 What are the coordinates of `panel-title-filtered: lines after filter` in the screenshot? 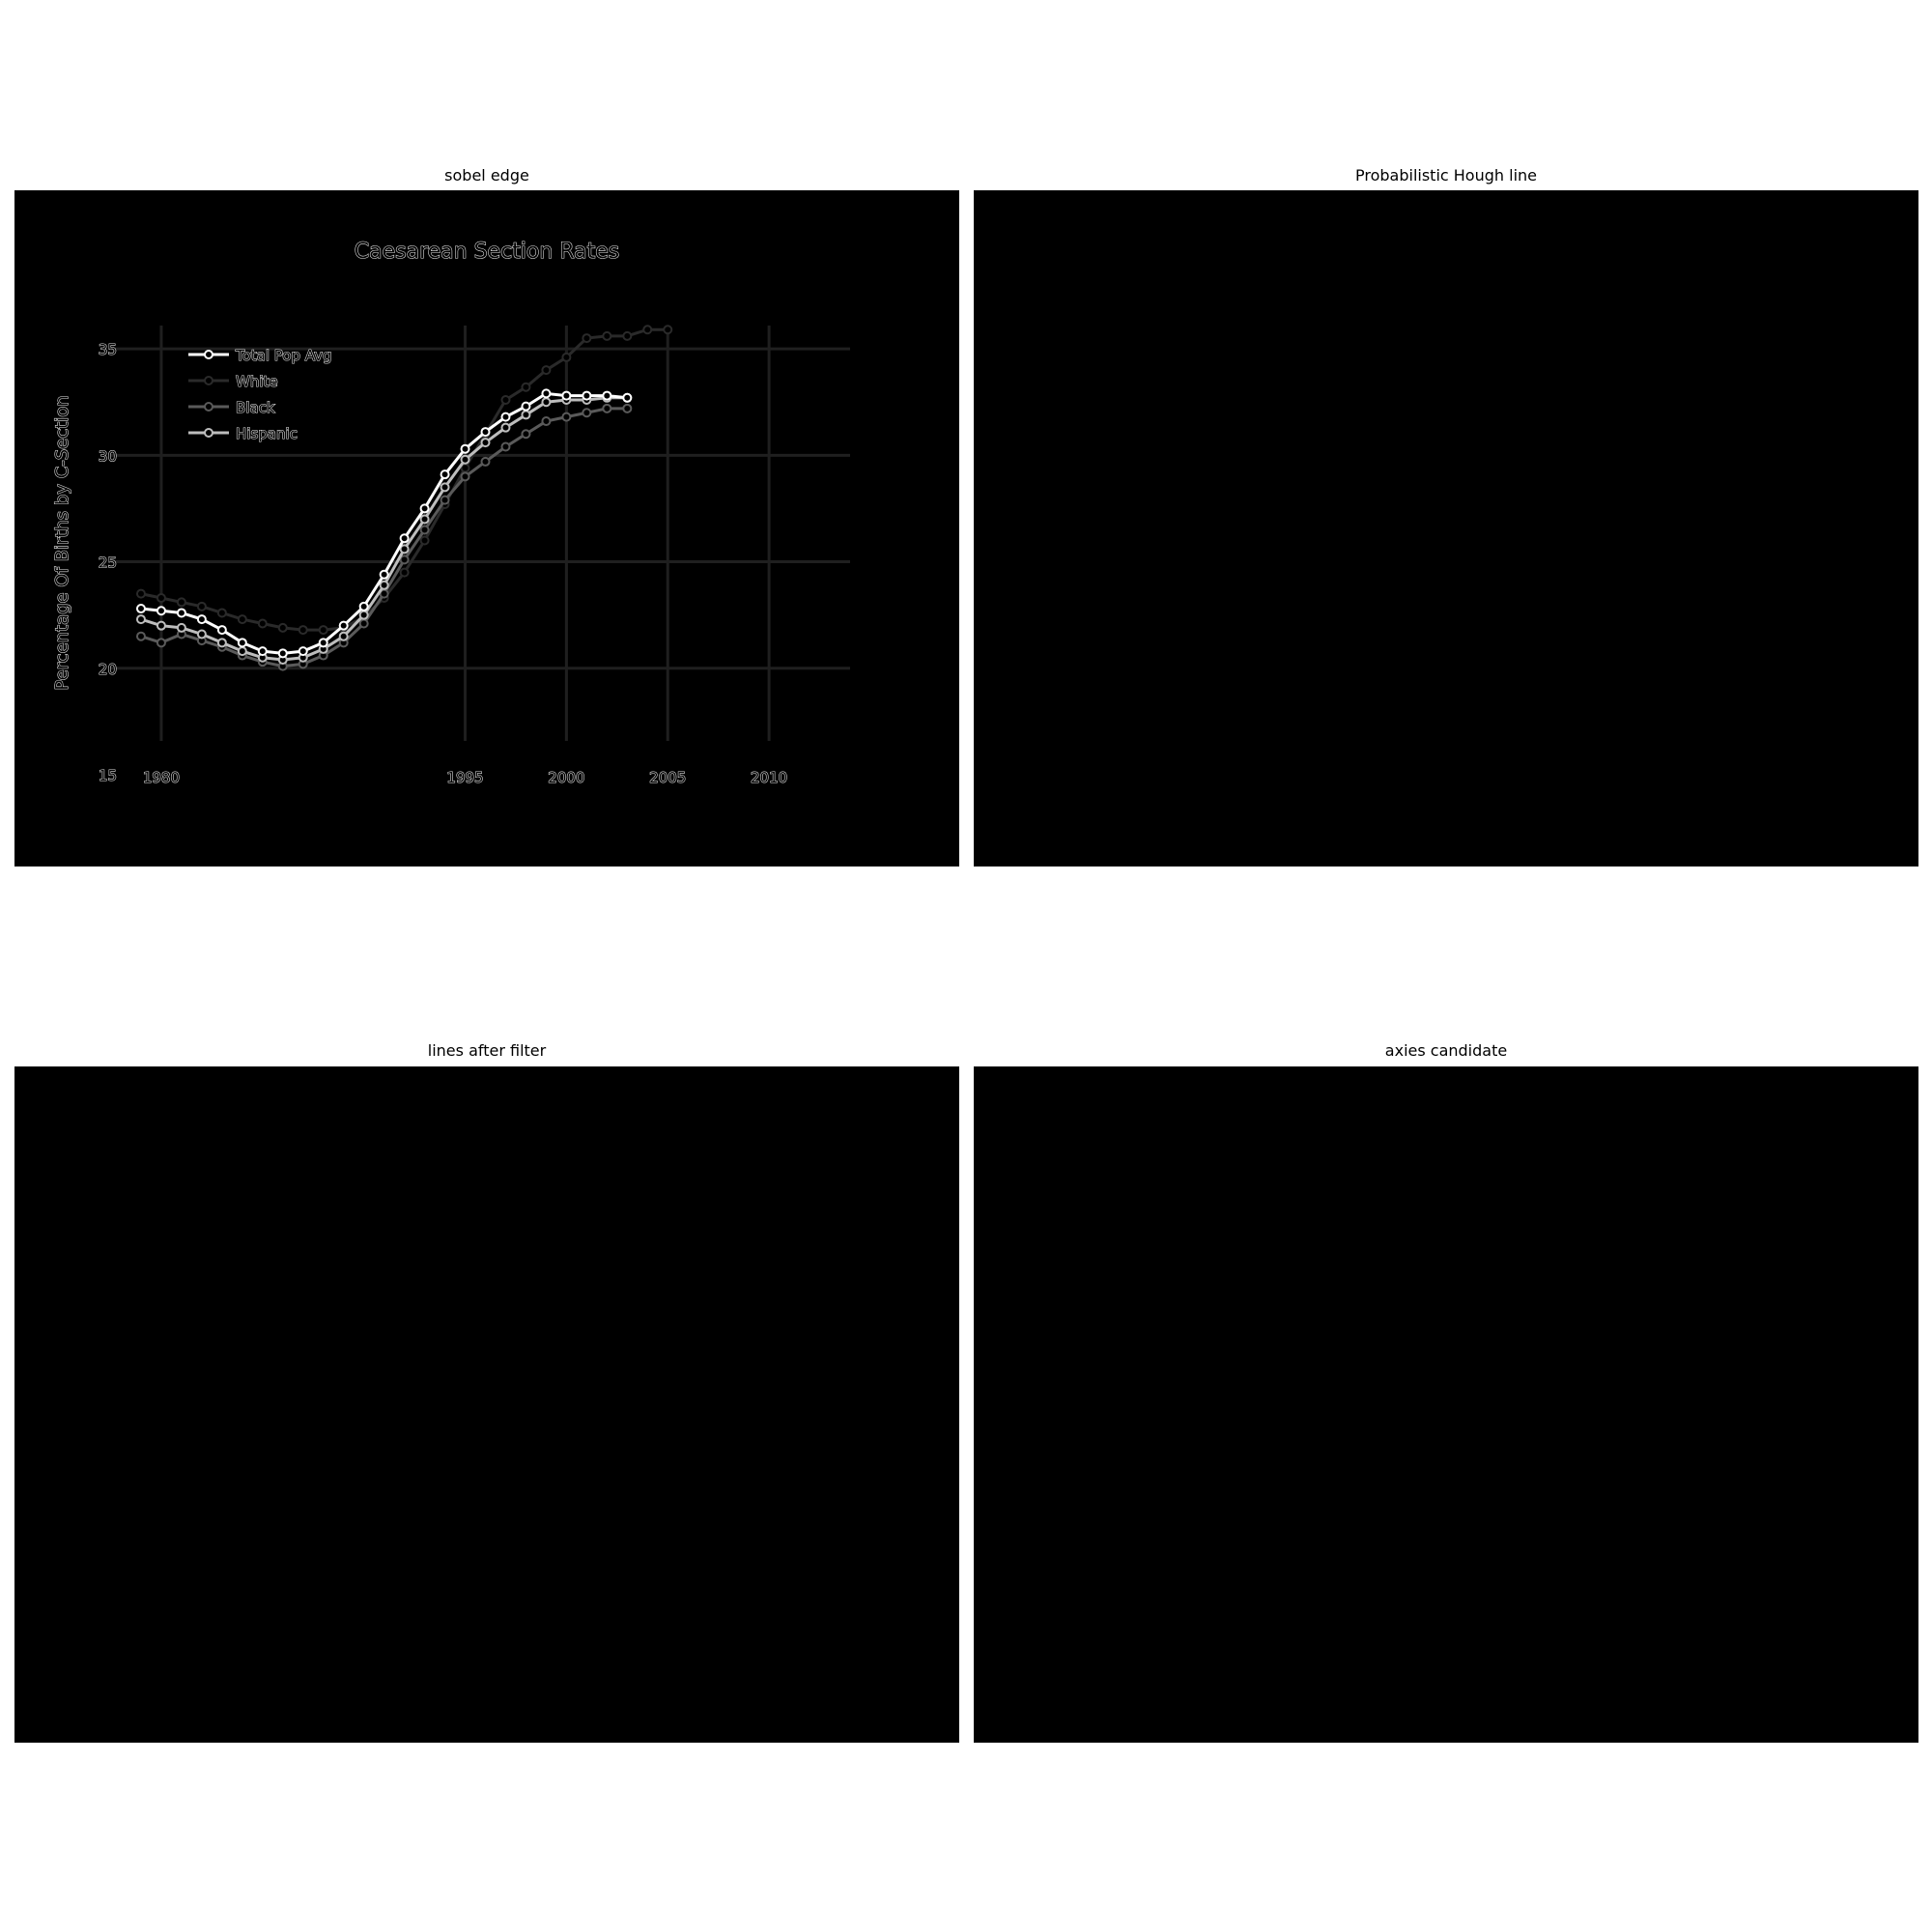 It's located at (487, 1050).